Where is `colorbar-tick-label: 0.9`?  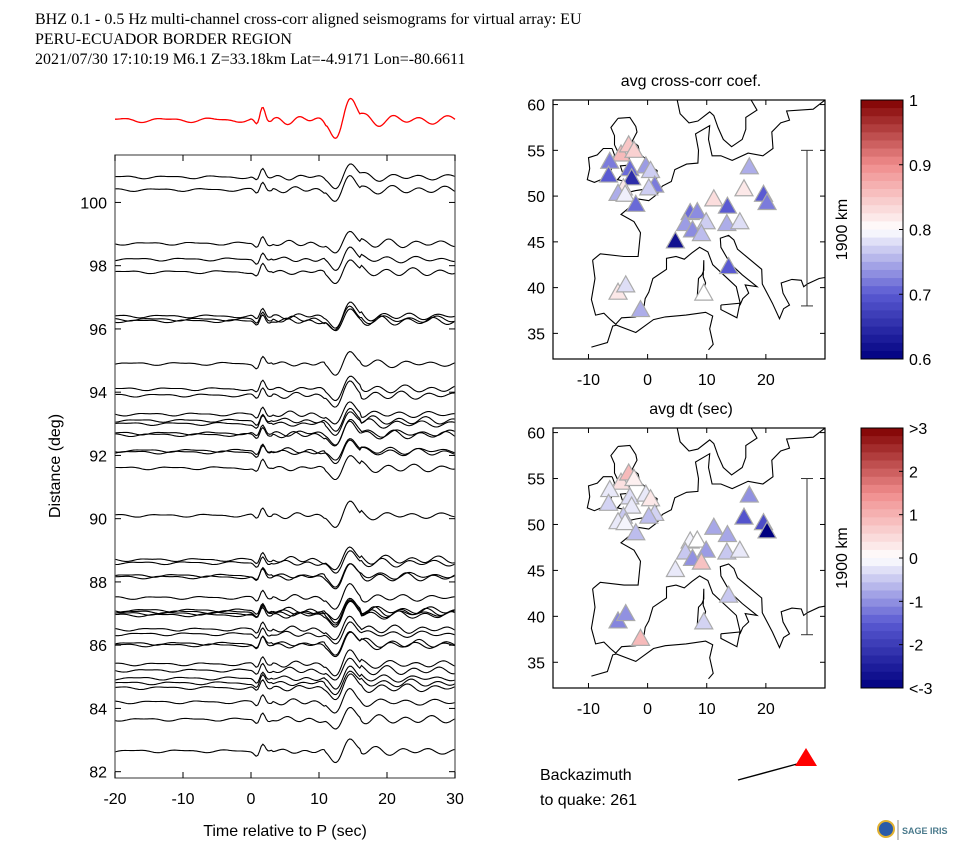
colorbar-tick-label: 0.9 is located at coordinates (920, 166).